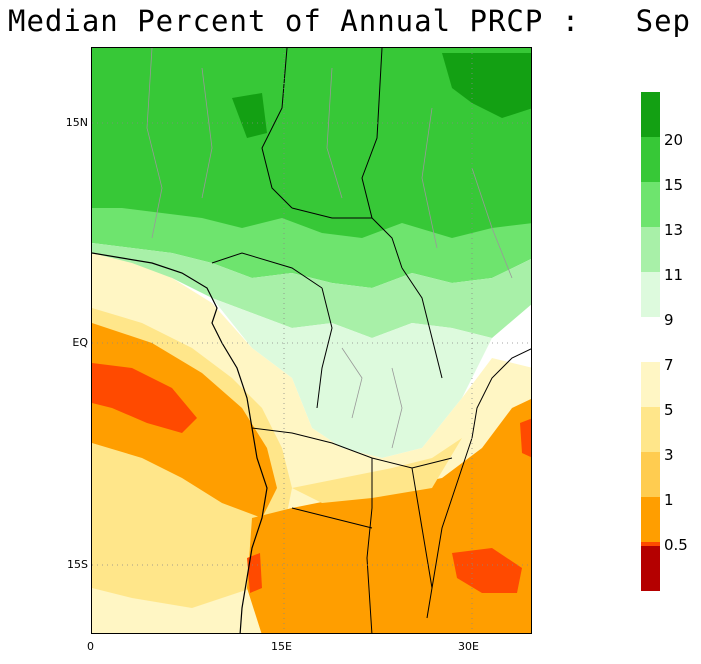  What do you see at coordinates (487, 570) in the screenshot?
I see `south-red` at bounding box center [487, 570].